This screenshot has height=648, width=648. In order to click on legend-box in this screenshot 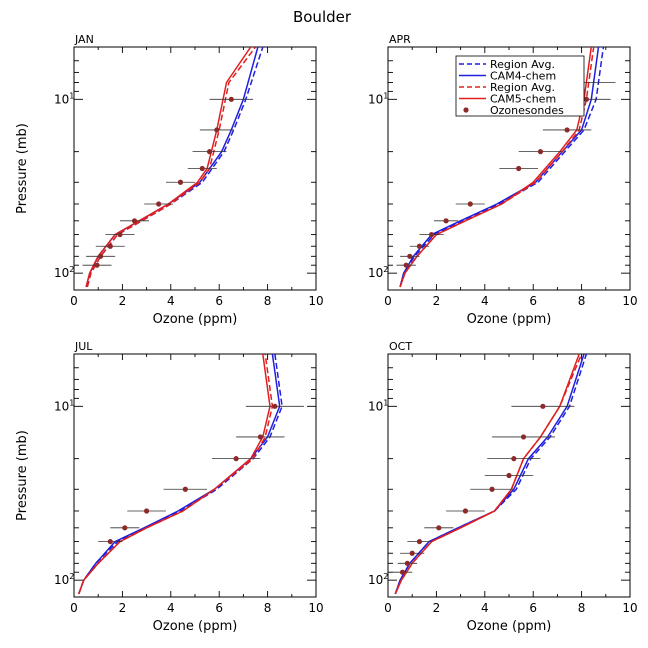, I will do `click(520, 86)`.